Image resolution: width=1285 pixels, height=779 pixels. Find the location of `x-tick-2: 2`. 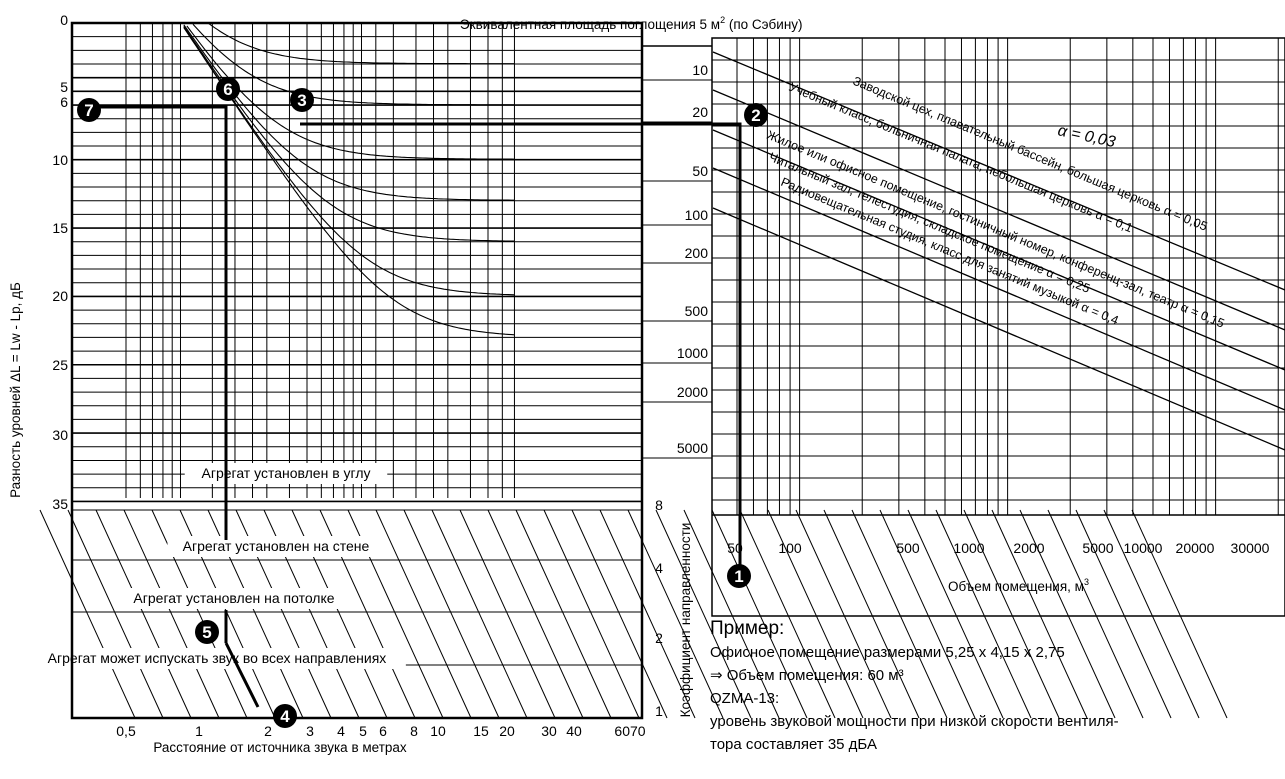

x-tick-2: 2 is located at coordinates (268, 731).